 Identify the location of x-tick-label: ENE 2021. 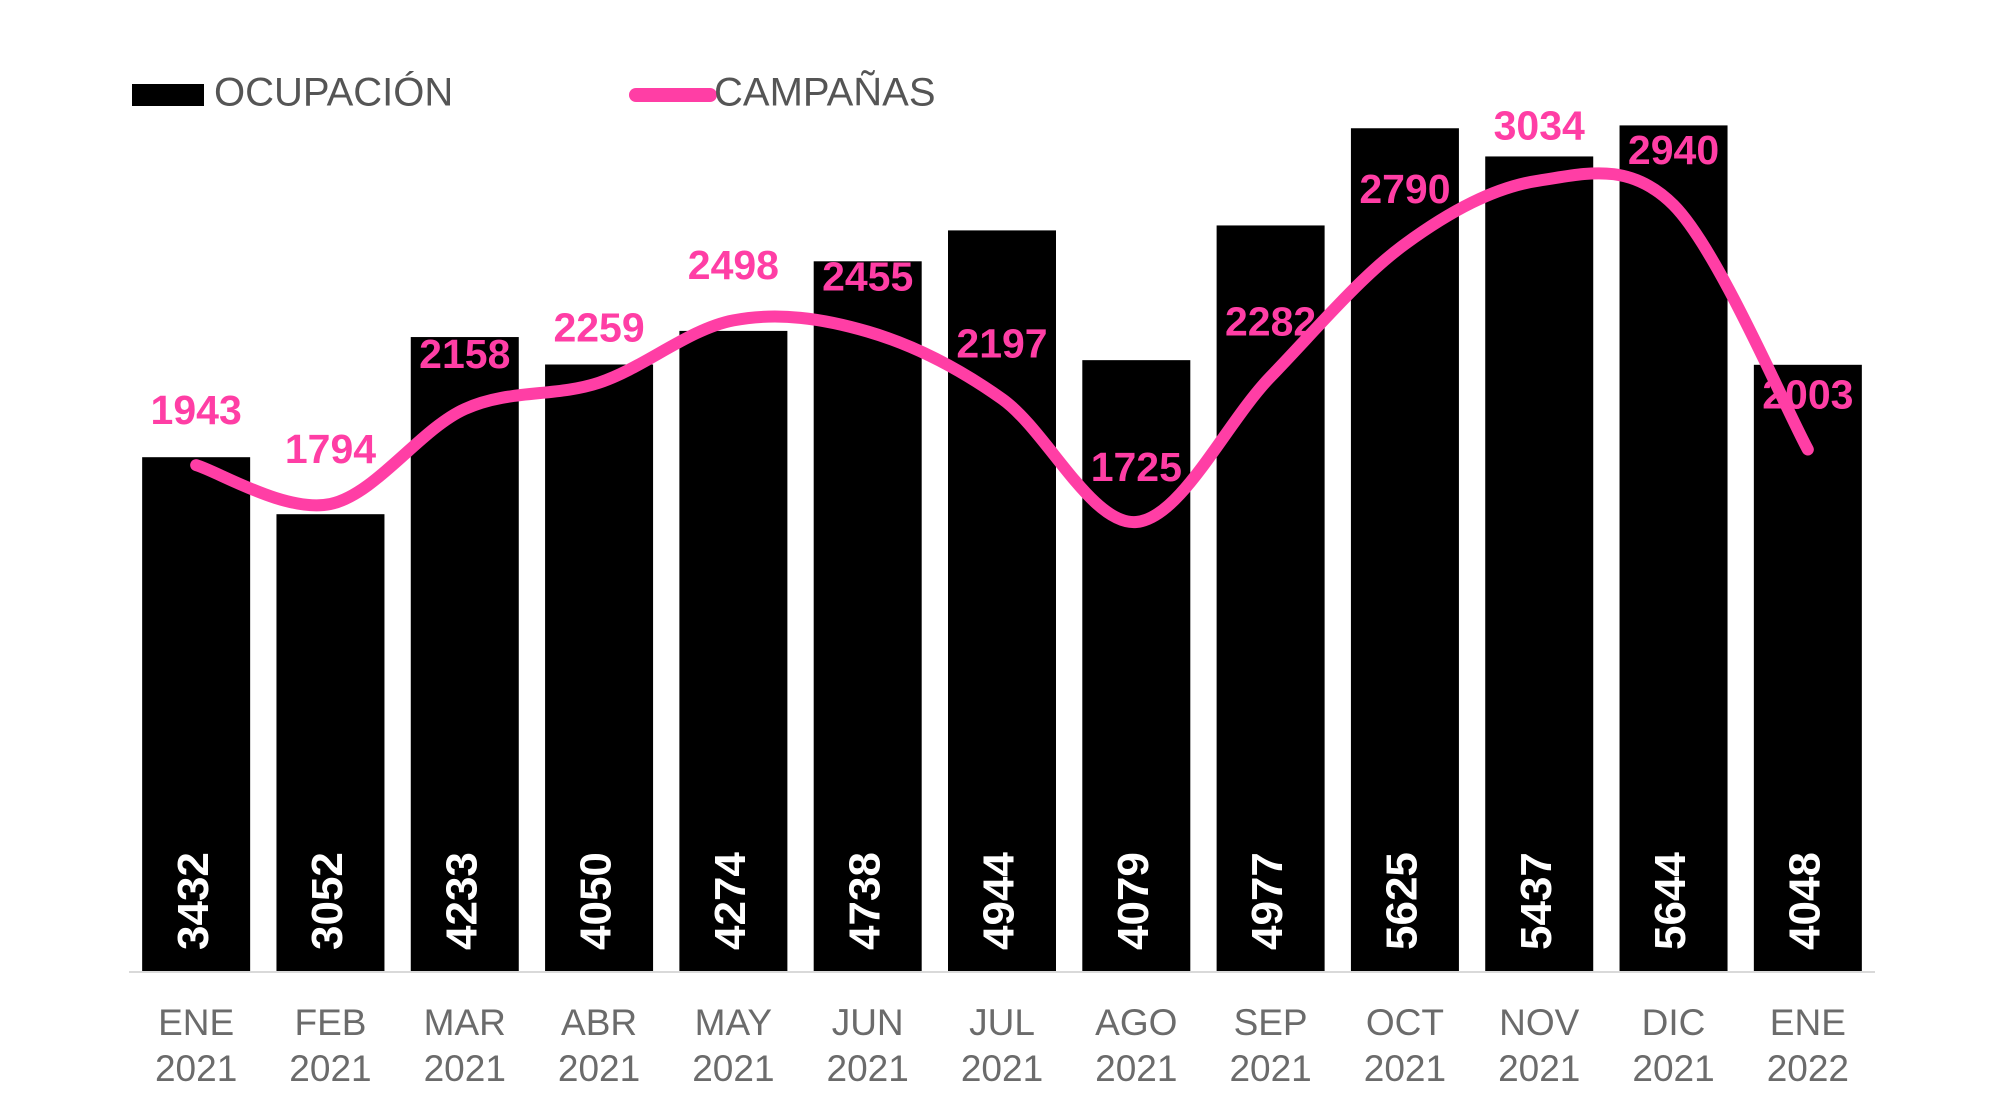
(196, 1045).